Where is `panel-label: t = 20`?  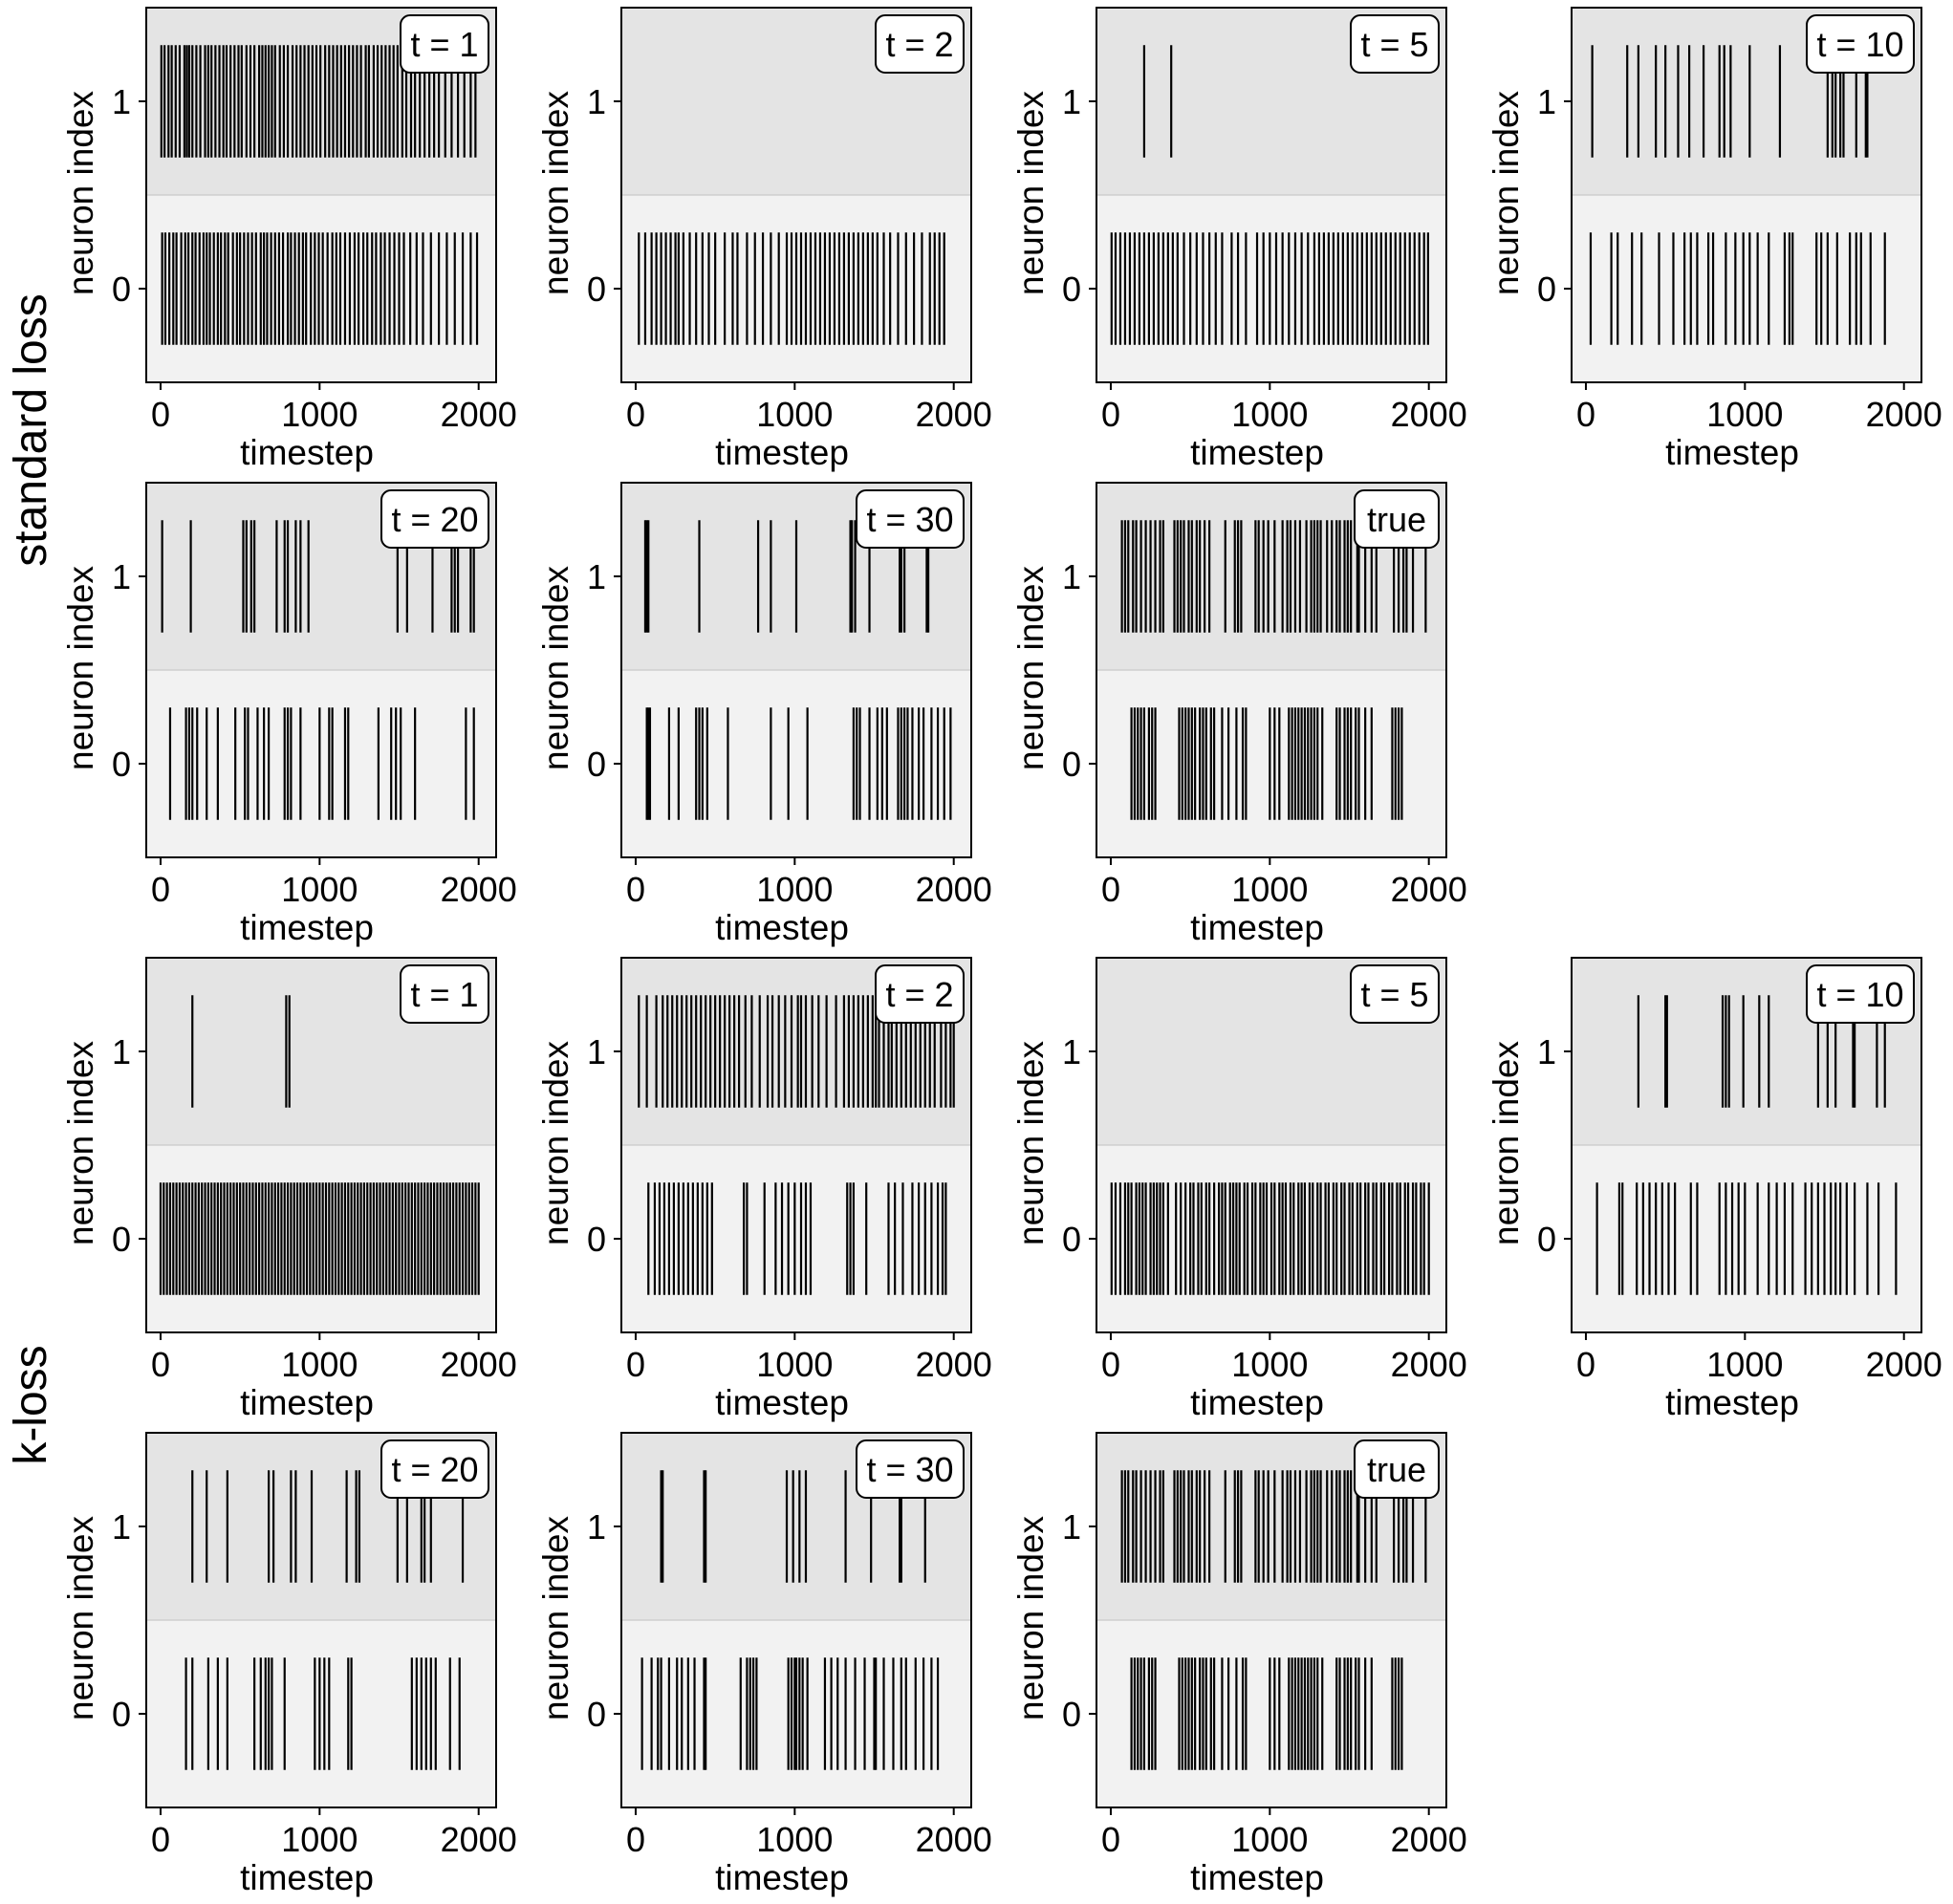
panel-label: t = 20 is located at coordinates (434, 1469).